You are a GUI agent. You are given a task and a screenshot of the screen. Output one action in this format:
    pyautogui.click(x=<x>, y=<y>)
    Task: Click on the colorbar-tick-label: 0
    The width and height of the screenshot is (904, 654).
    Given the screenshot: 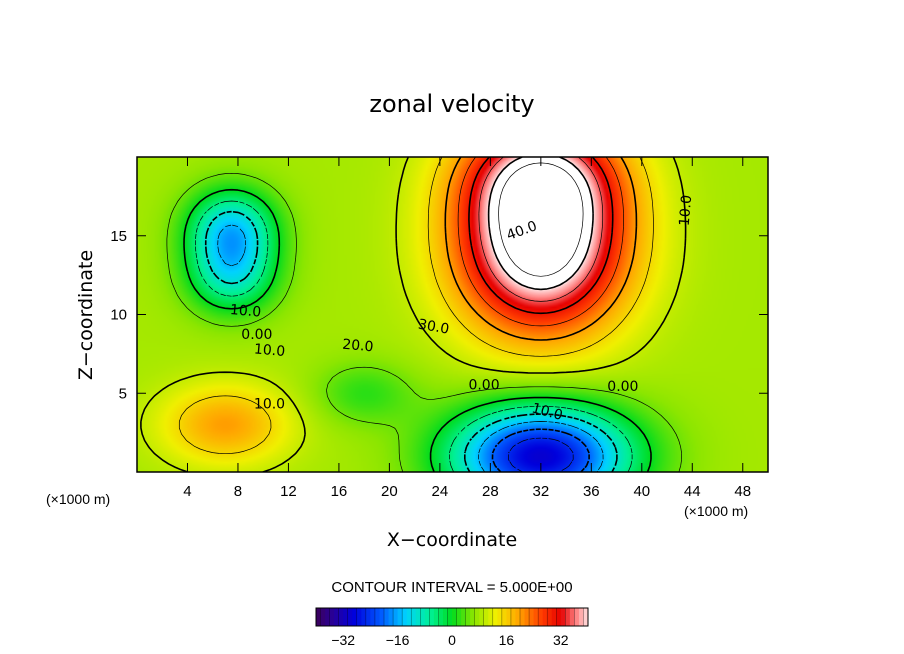 What is the action you would take?
    pyautogui.click(x=452, y=640)
    